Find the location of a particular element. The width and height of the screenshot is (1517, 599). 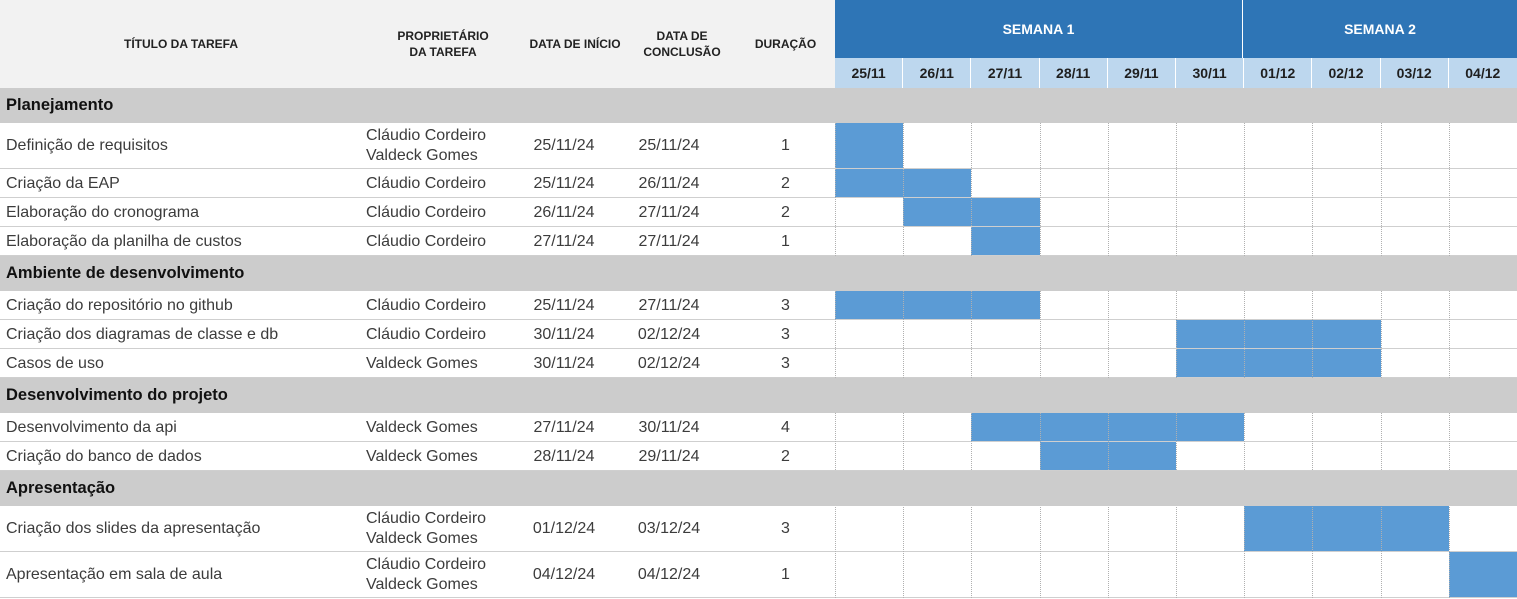

task-title: Elaboração da planilha de custos is located at coordinates (124, 241).